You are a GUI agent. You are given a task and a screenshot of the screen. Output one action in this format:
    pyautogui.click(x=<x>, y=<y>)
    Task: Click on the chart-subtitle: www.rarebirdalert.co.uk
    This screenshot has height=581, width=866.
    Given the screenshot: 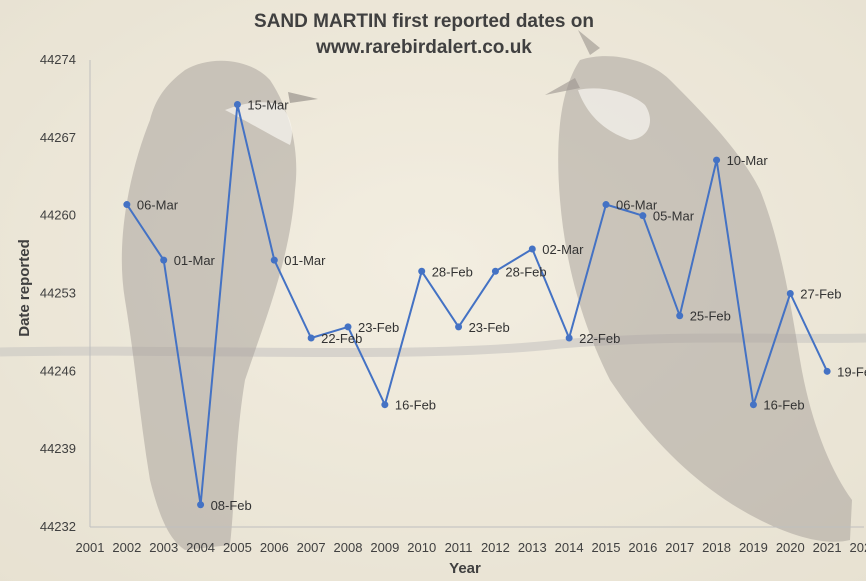 What is the action you would take?
    pyautogui.click(x=423, y=47)
    